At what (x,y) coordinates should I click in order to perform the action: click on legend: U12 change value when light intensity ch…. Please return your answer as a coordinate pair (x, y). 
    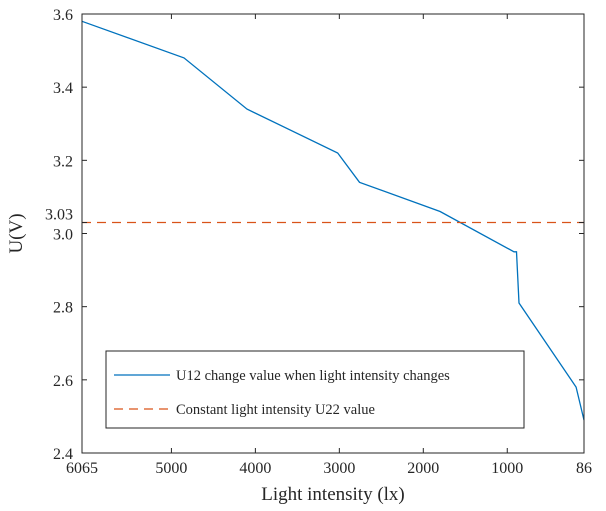
    Looking at the image, I should click on (315, 389).